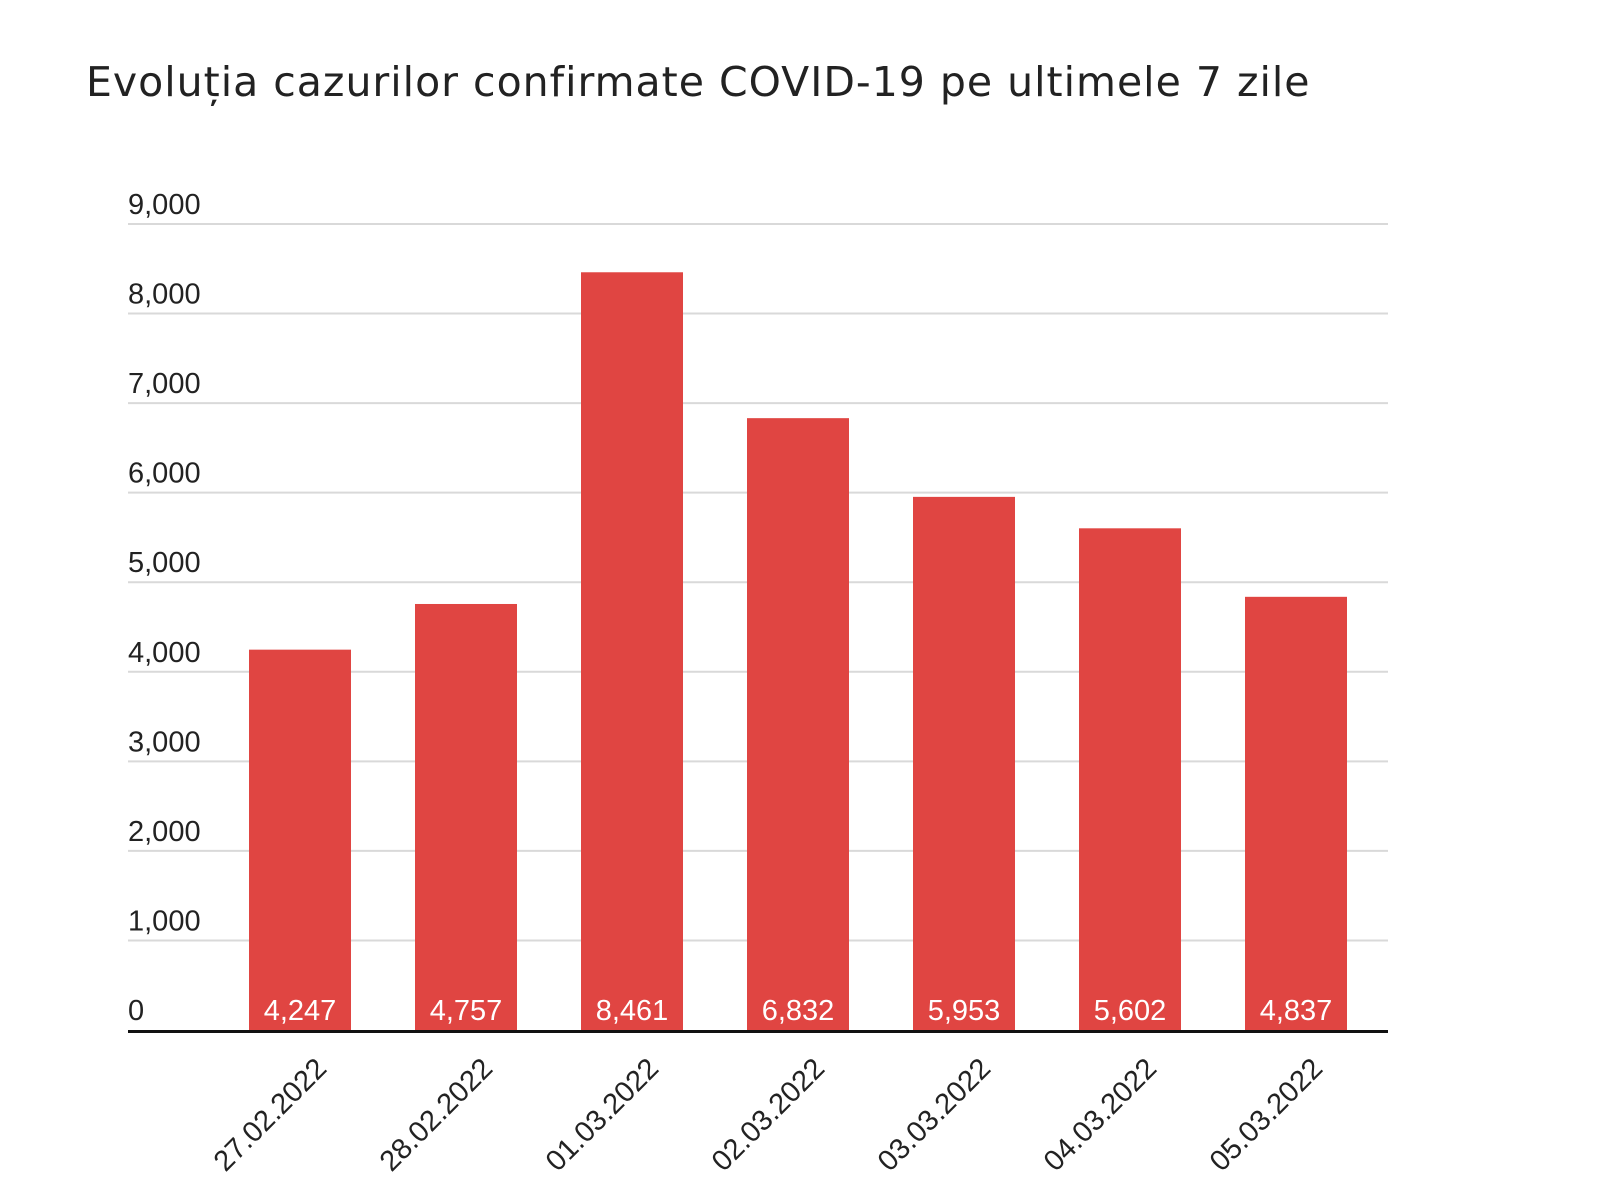  Describe the element at coordinates (164, 563) in the screenshot. I see `y-tick-label: 5,000` at that location.